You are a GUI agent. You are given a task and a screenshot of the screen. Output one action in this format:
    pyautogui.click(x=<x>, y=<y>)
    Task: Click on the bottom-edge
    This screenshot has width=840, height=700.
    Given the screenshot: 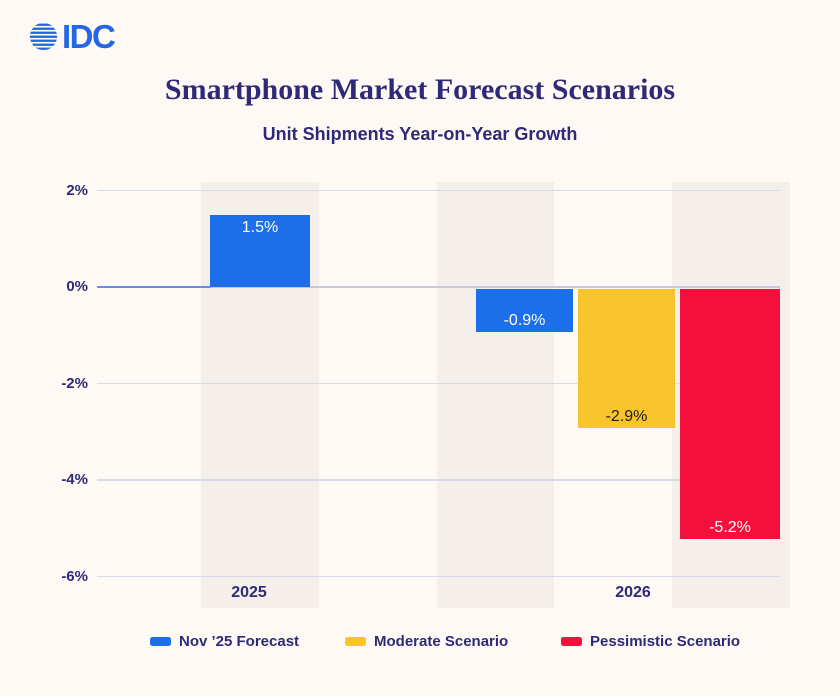 What is the action you would take?
    pyautogui.click(x=420, y=698)
    